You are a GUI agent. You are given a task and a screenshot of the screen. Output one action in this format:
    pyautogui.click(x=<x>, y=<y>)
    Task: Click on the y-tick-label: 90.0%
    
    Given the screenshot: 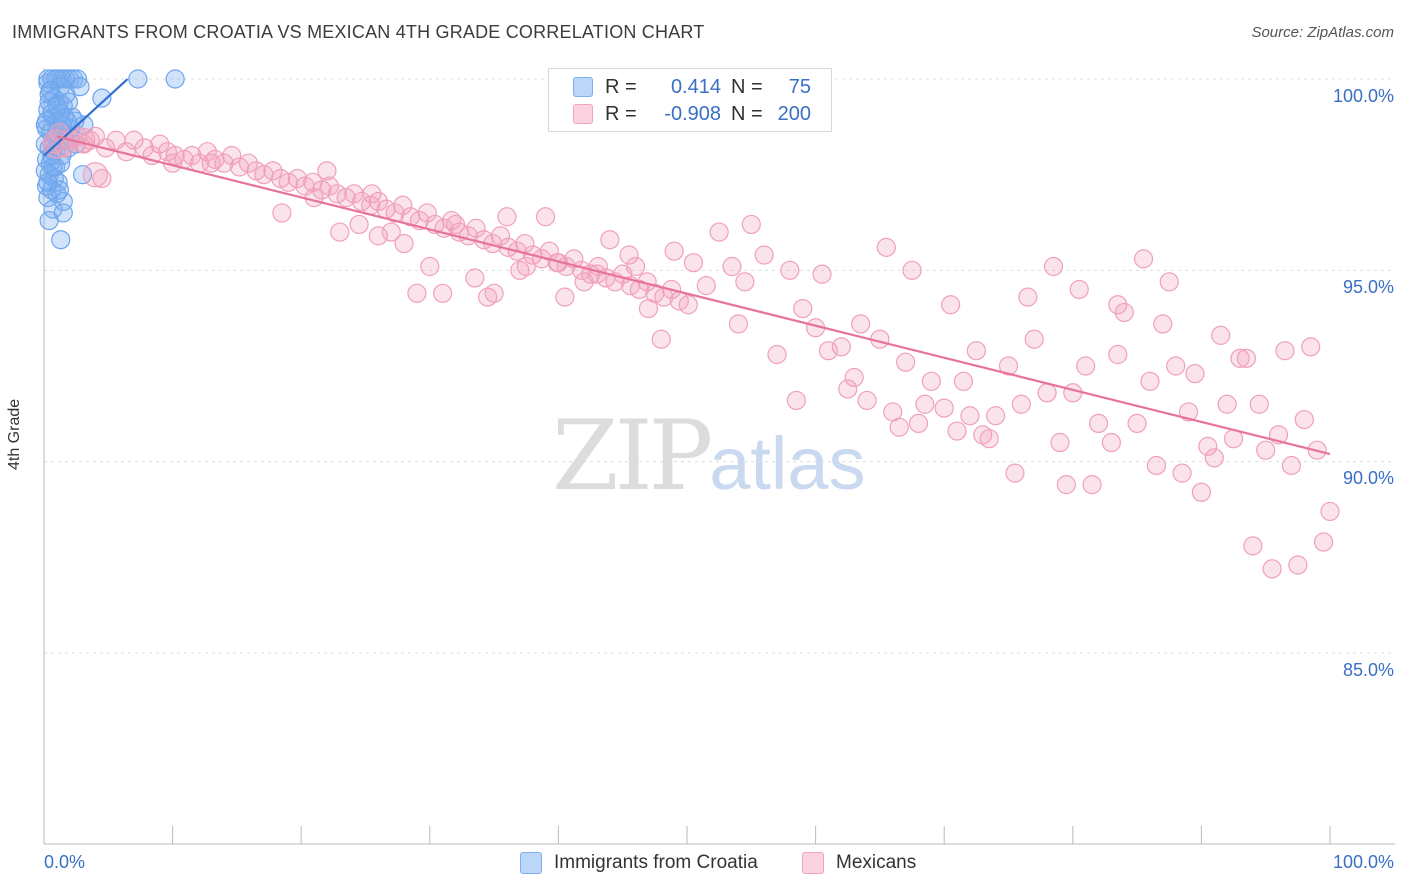 What is the action you would take?
    pyautogui.click(x=1368, y=478)
    